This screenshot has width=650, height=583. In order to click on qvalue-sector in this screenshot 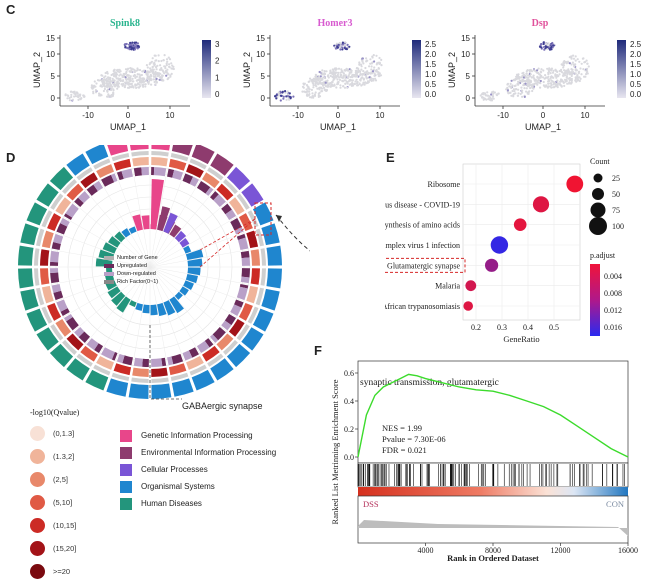, I will do `click(105, 171)`.